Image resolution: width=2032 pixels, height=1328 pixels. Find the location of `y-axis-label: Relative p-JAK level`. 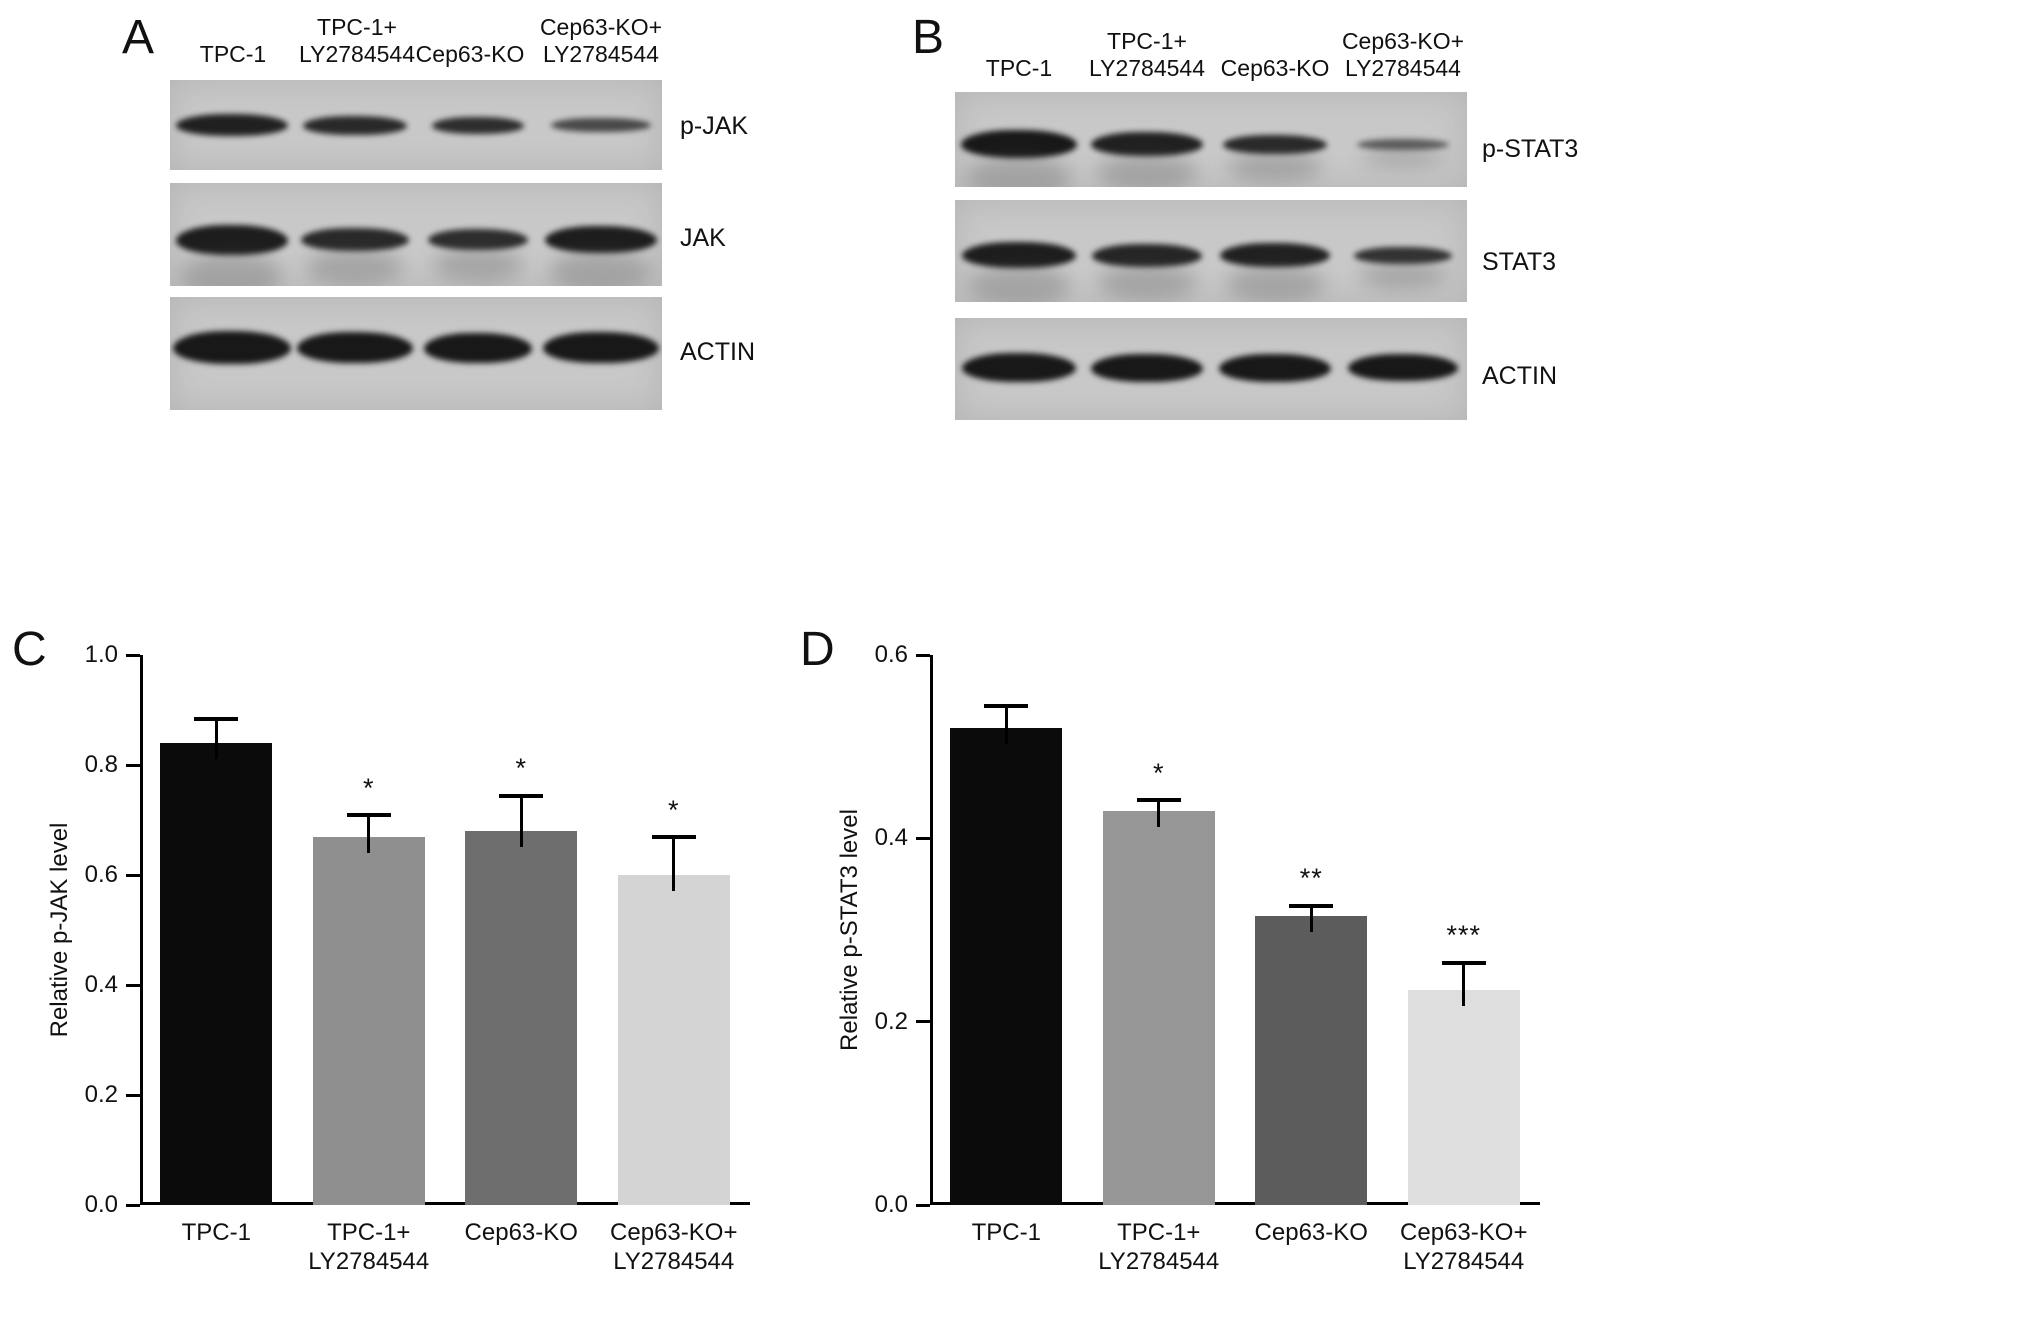

y-axis-label: Relative p-JAK level is located at coordinates (59, 930).